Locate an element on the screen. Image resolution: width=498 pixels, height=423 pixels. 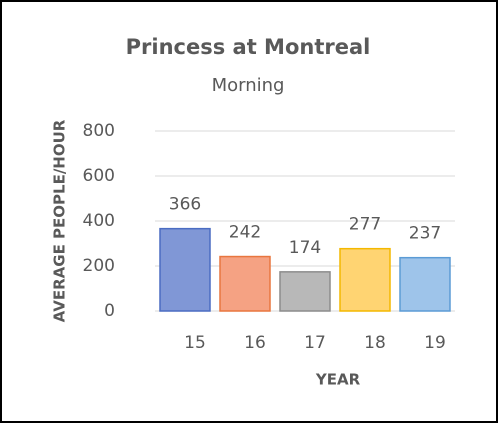
x-tick-label: 17 is located at coordinates (315, 343).